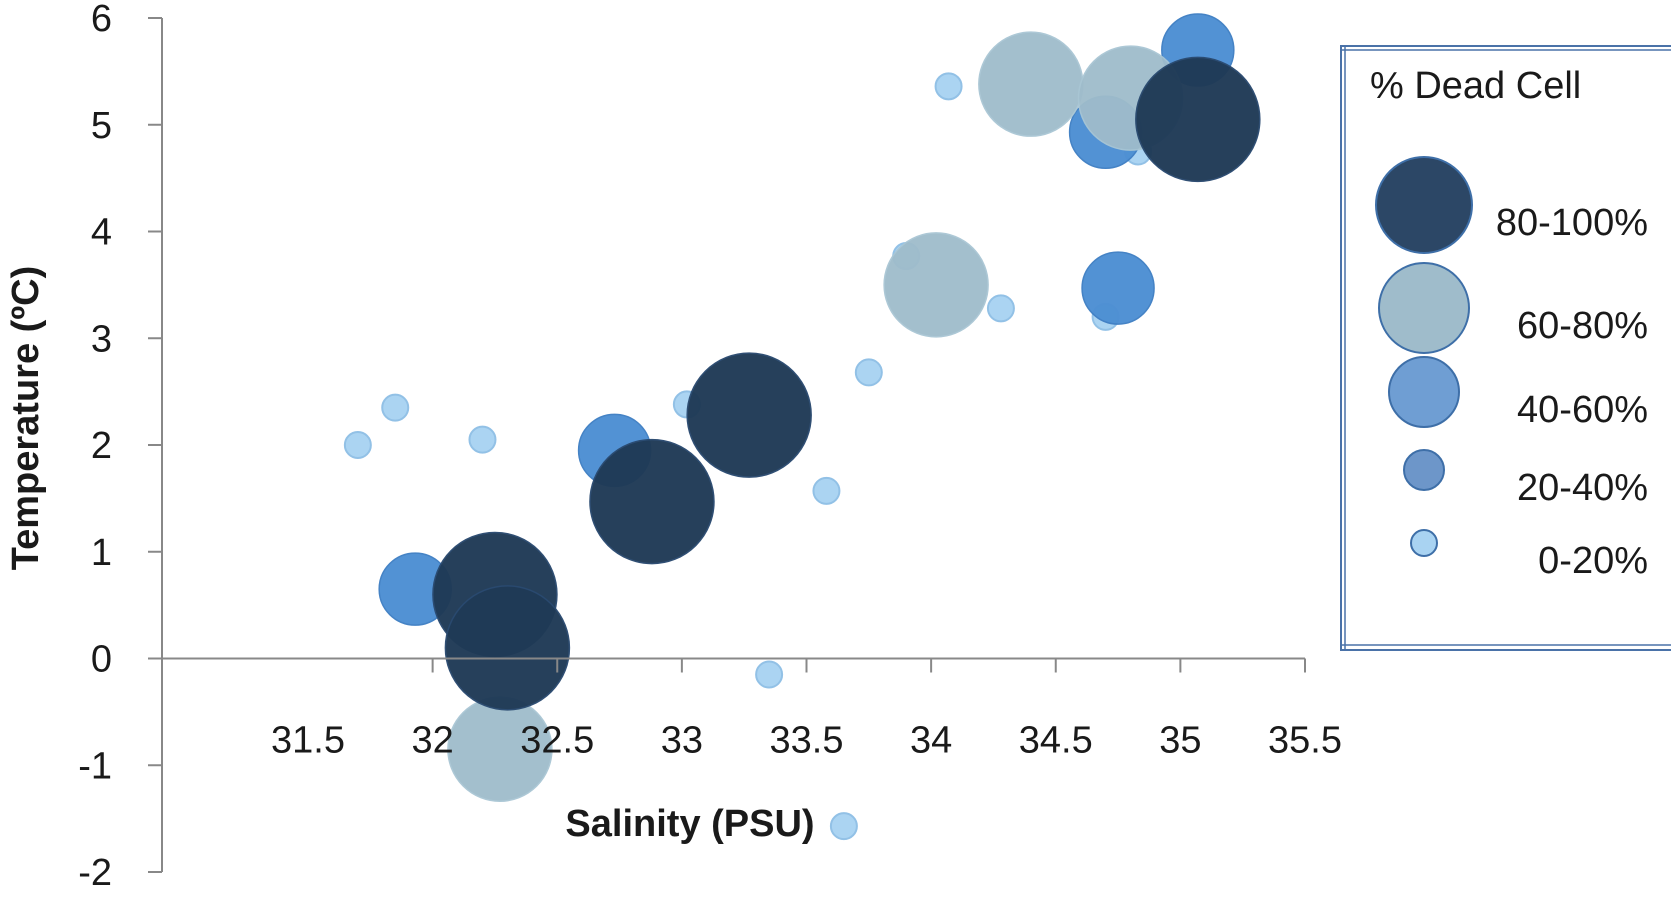 This screenshot has height=907, width=1671. I want to click on y-tick-label: -1, so click(95, 766).